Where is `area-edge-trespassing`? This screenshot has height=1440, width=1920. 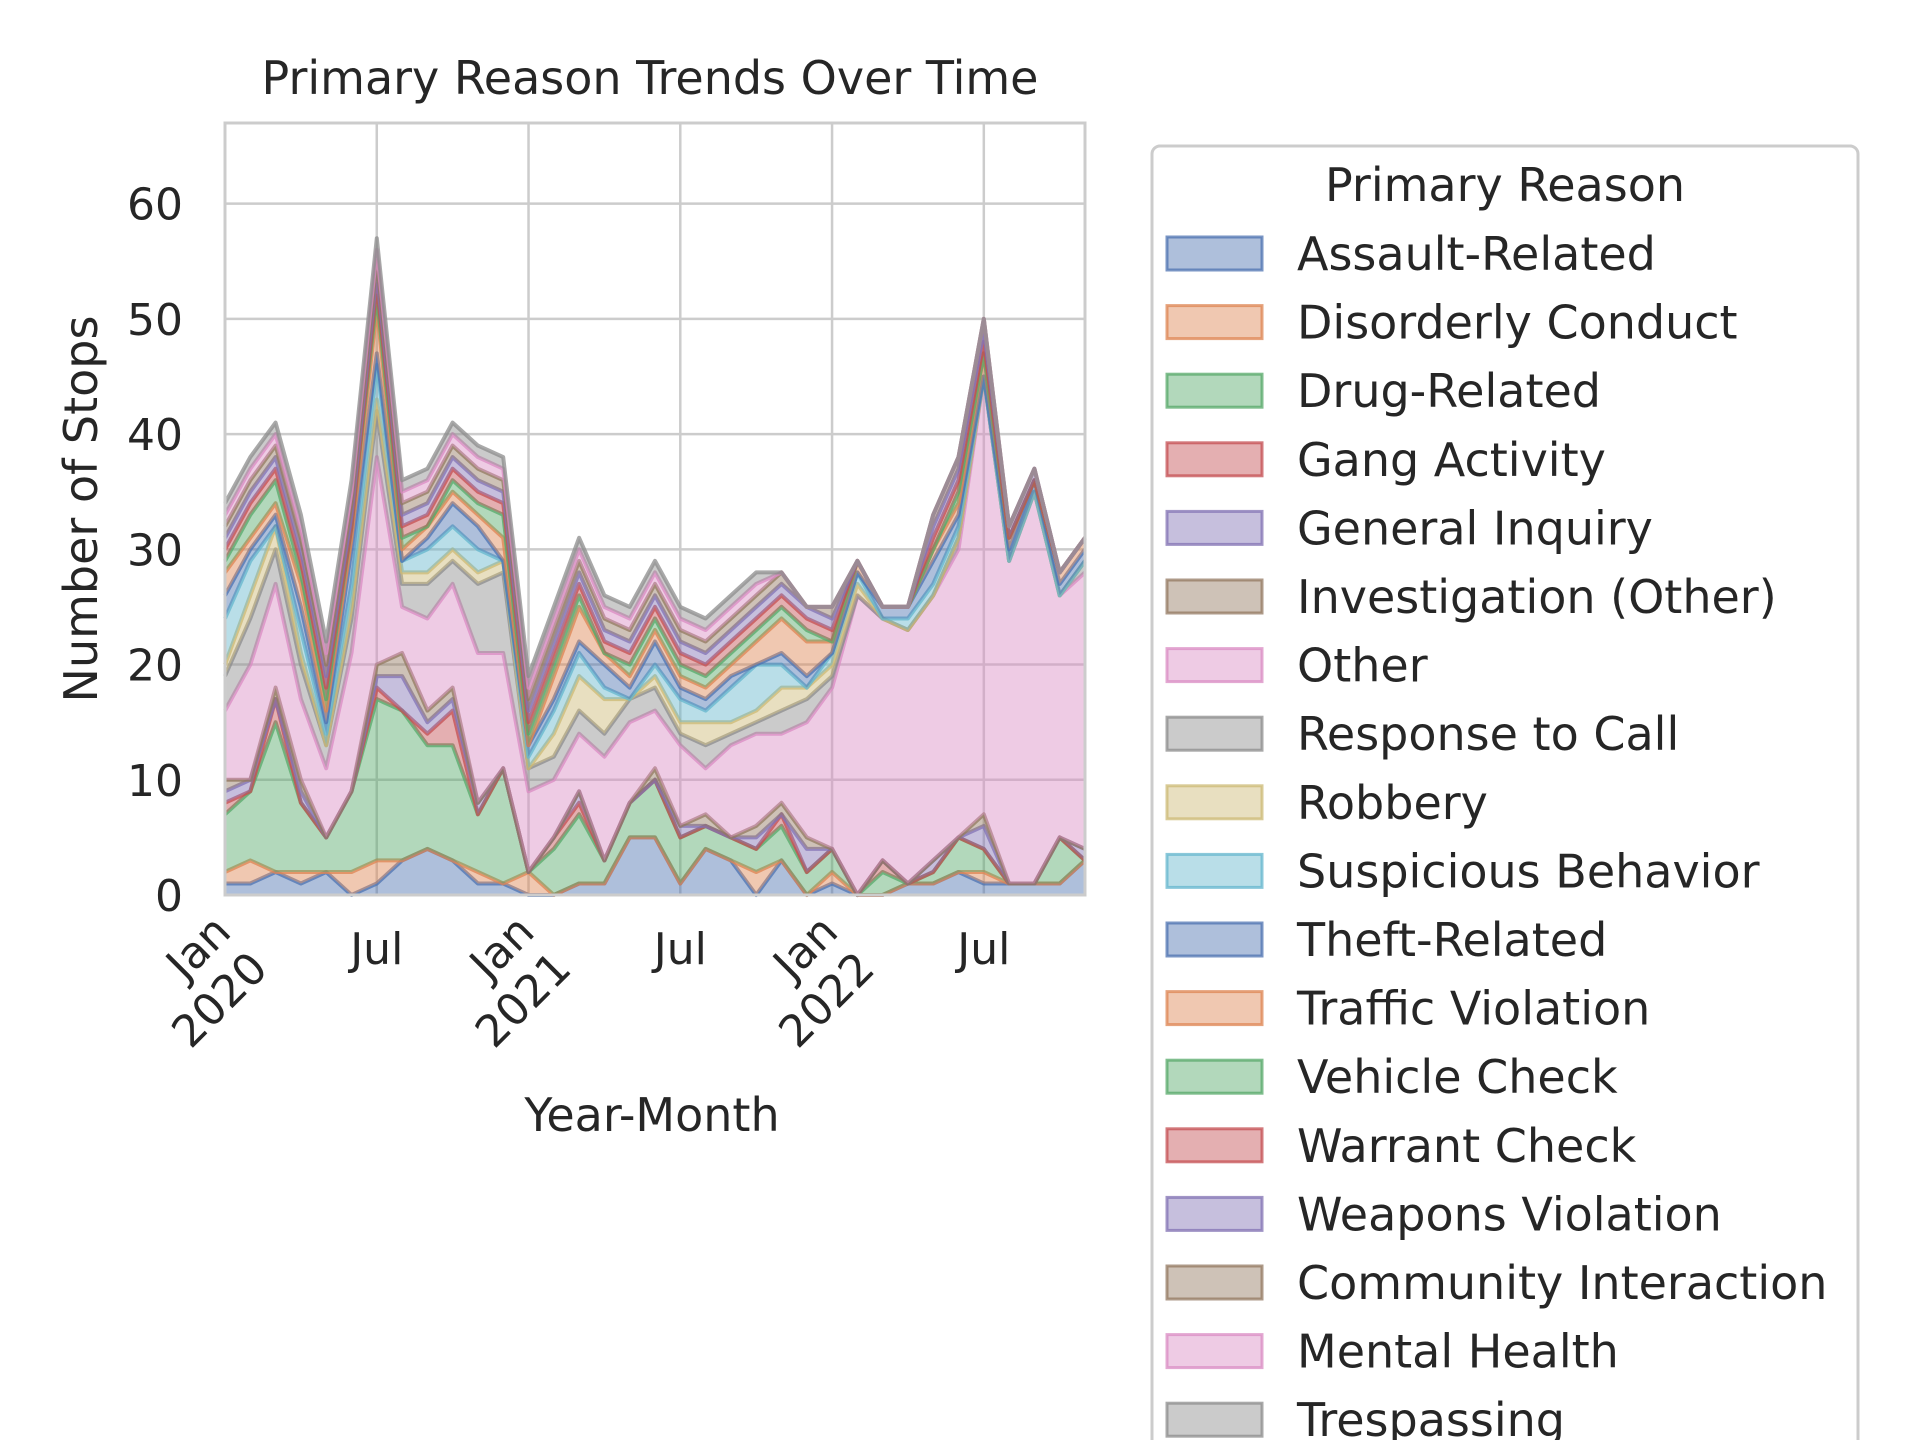 area-edge-trespassing is located at coordinates (655, 457).